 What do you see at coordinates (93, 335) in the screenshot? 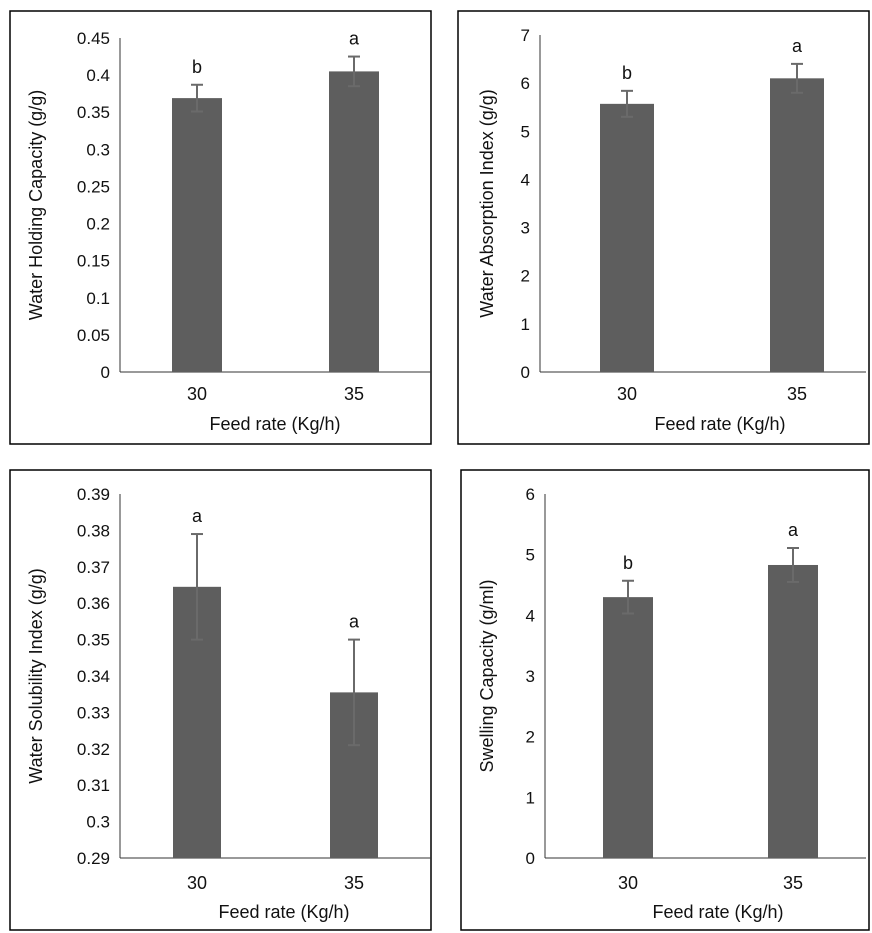
I see `y-tick-label: 0.05` at bounding box center [93, 335].